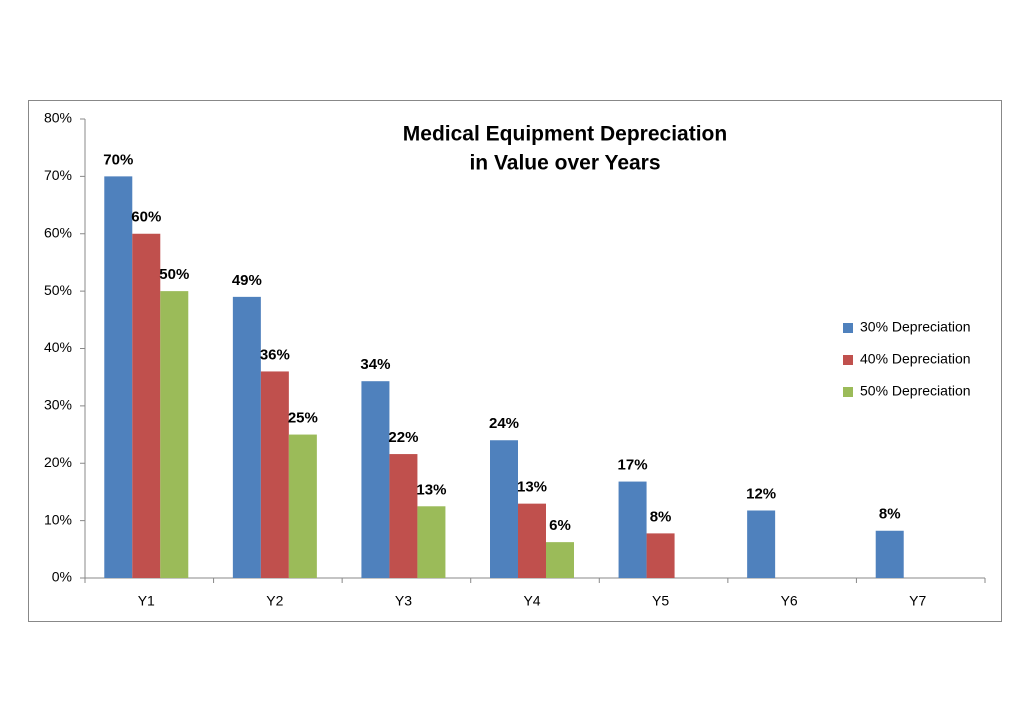 This screenshot has height=724, width=1024. What do you see at coordinates (274, 601) in the screenshot?
I see `x-tick-label: Y2` at bounding box center [274, 601].